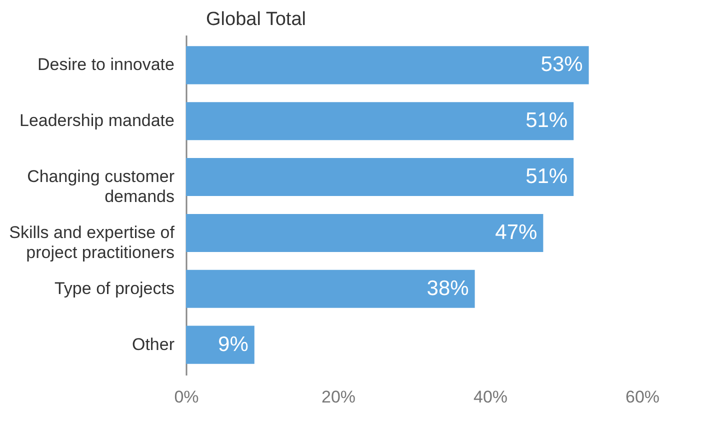 This screenshot has height=437, width=702. Describe the element at coordinates (256, 19) in the screenshot. I see `chart-title: Global Total` at that location.